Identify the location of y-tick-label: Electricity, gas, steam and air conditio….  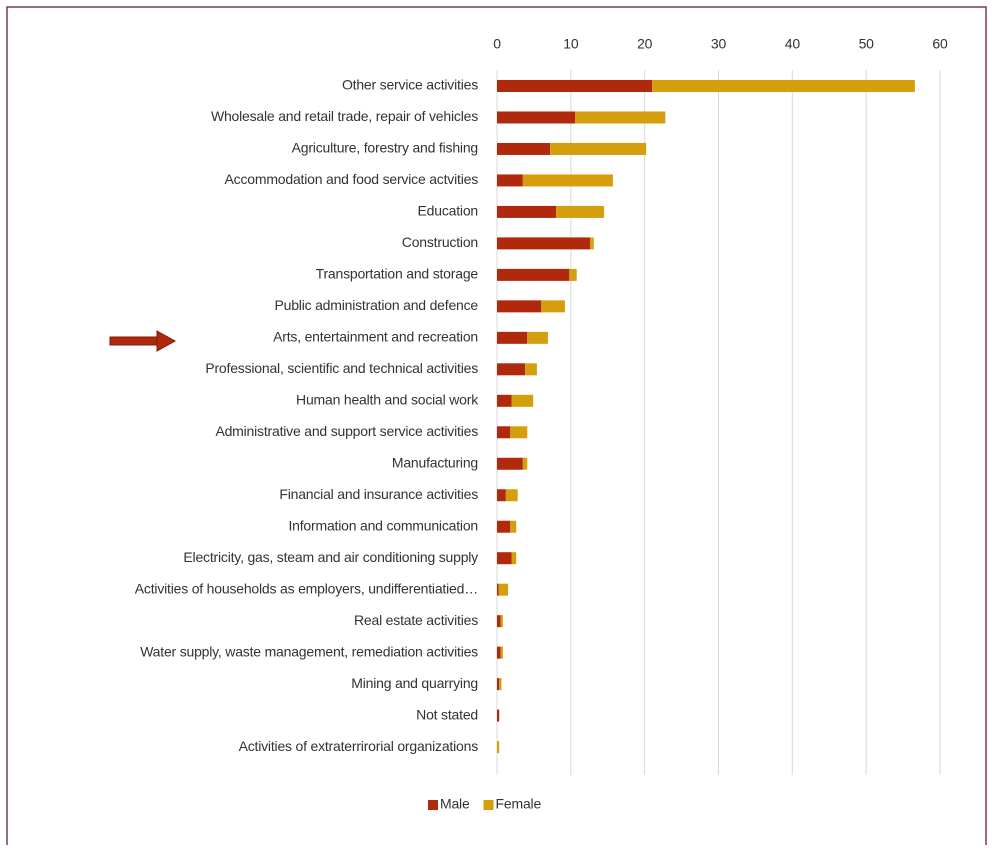
(330, 557).